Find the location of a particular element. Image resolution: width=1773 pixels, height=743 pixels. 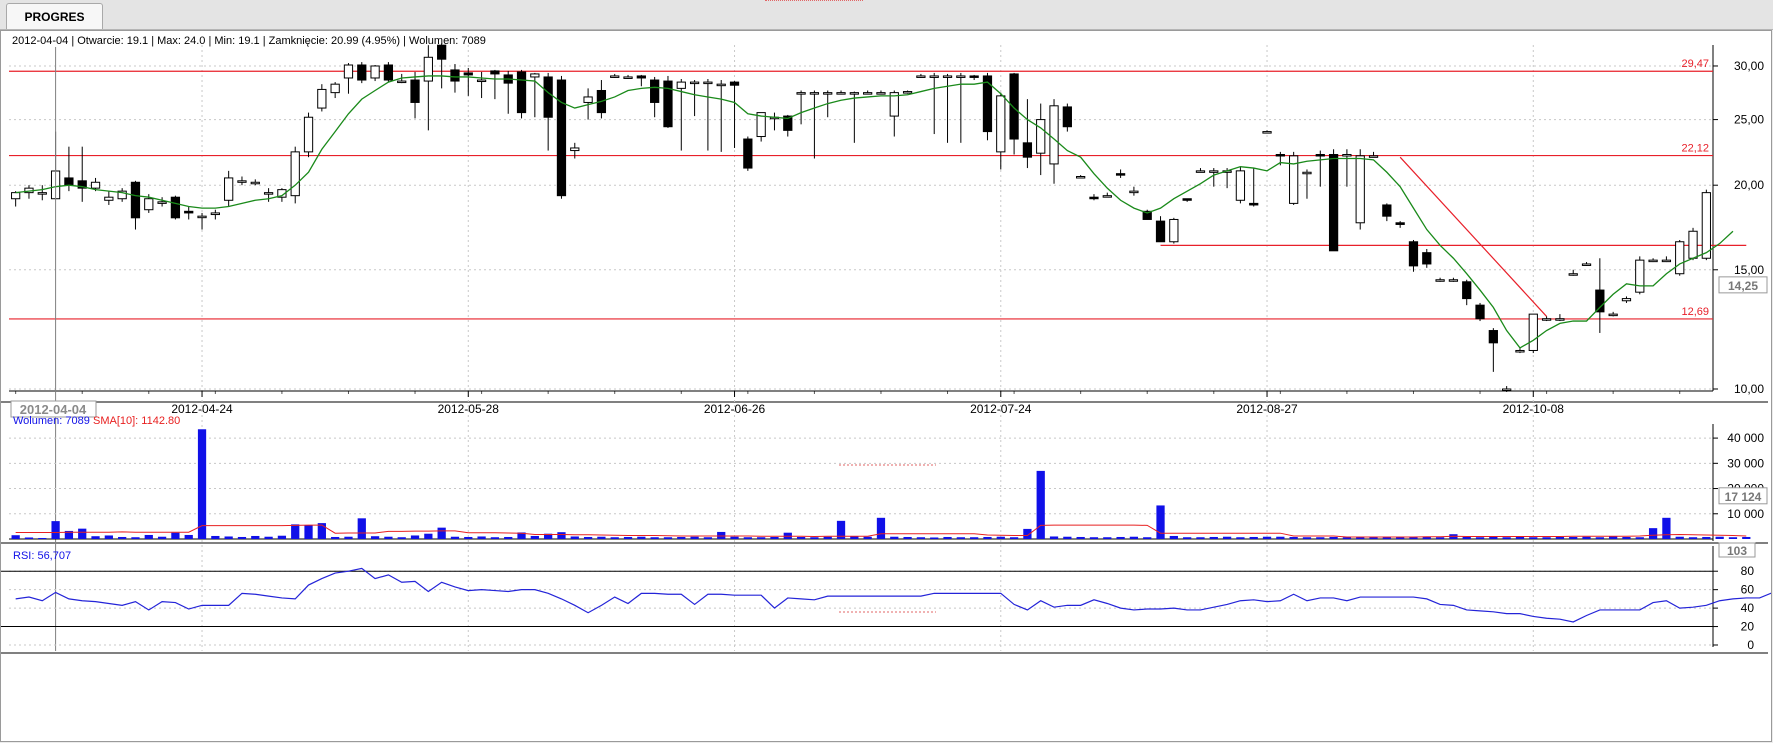

horizontal-level-label: 12,69 is located at coordinates (1695, 312).